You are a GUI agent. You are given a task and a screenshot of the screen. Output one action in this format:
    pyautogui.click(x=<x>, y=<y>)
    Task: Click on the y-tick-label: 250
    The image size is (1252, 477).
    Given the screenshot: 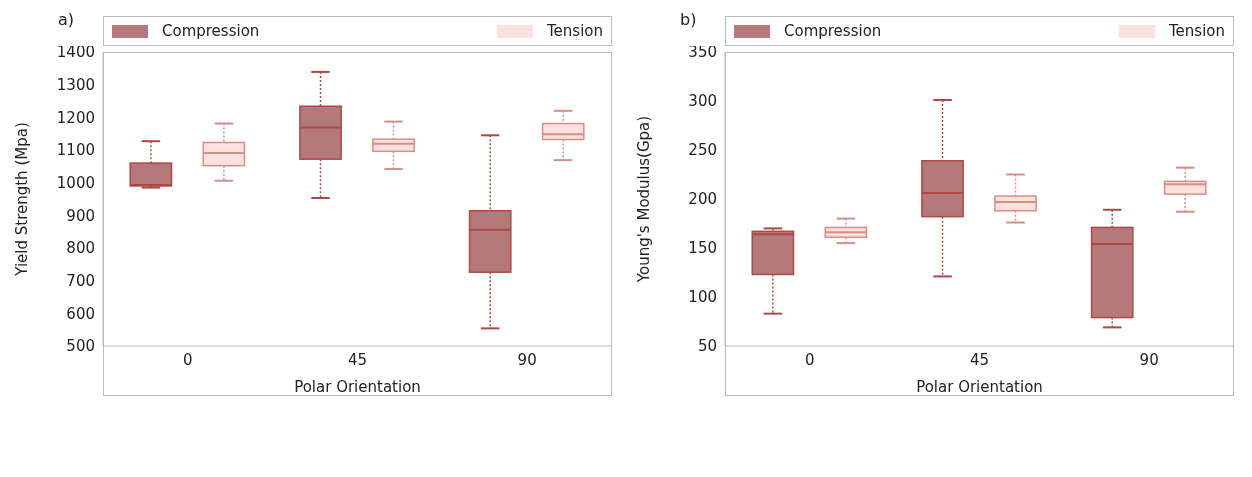 What is the action you would take?
    pyautogui.click(x=702, y=150)
    